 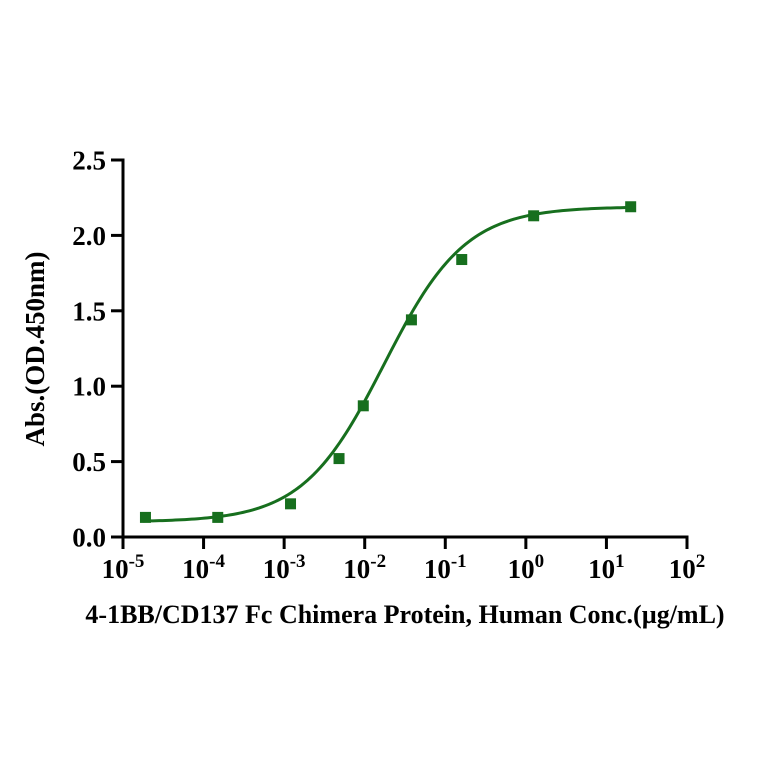 I want to click on y-tick-label: 1.5, so click(x=89, y=311).